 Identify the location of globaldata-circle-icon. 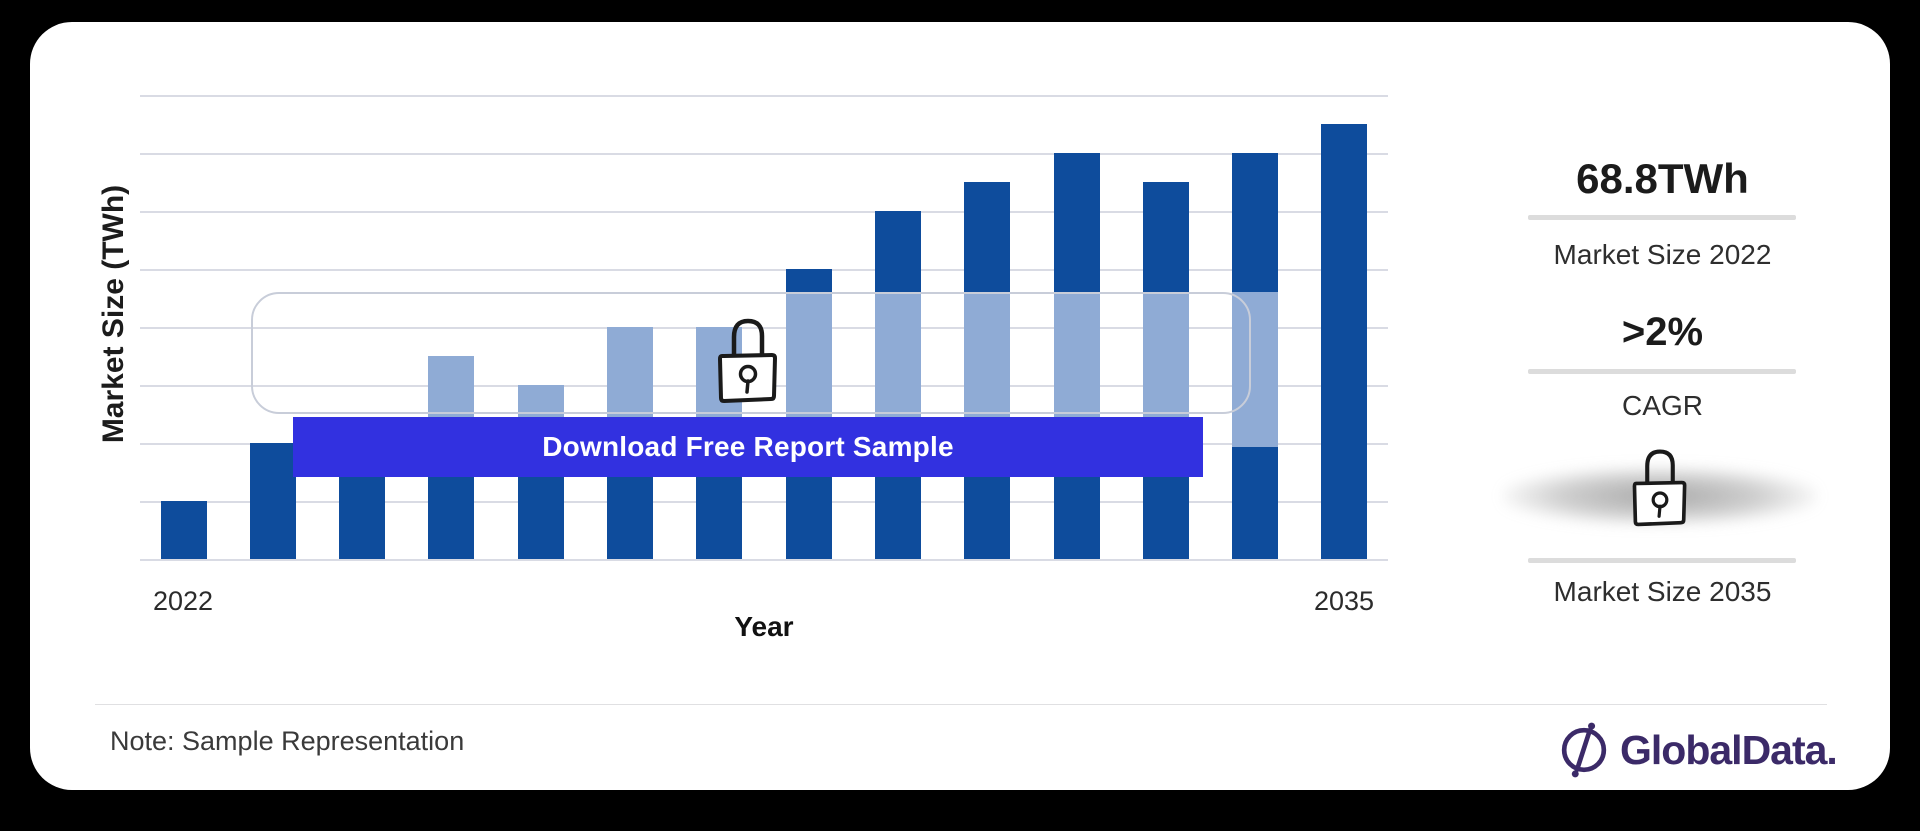
(1584, 750).